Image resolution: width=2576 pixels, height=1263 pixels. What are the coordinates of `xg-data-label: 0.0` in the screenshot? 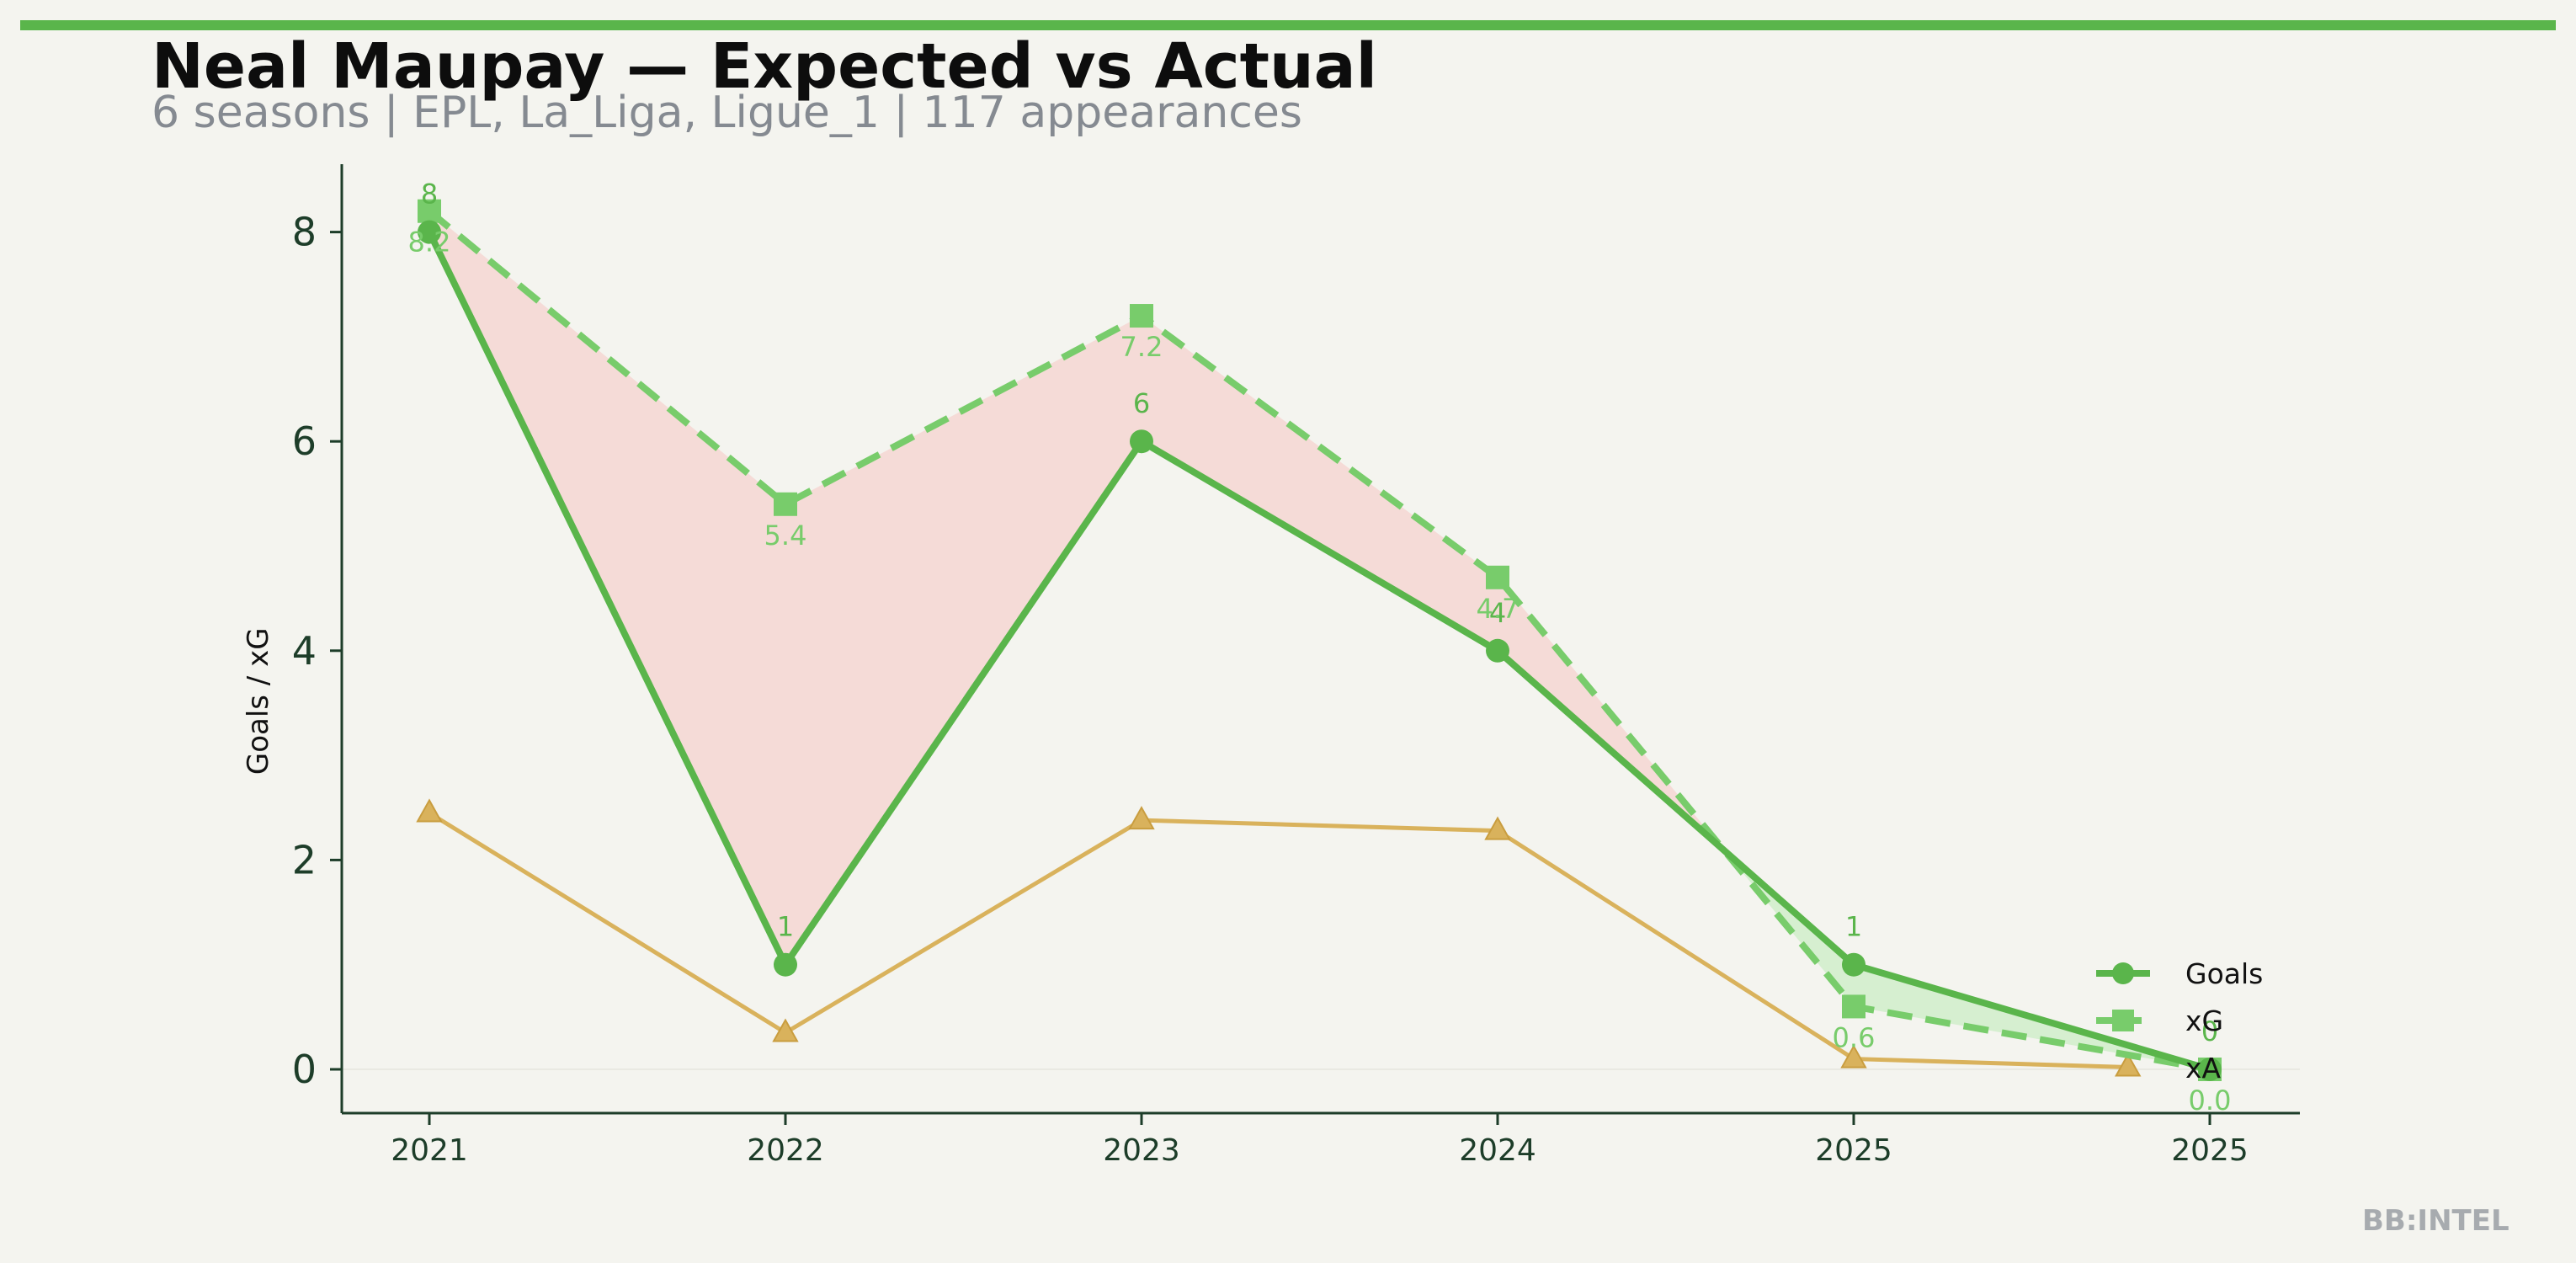 It's located at (2210, 1100).